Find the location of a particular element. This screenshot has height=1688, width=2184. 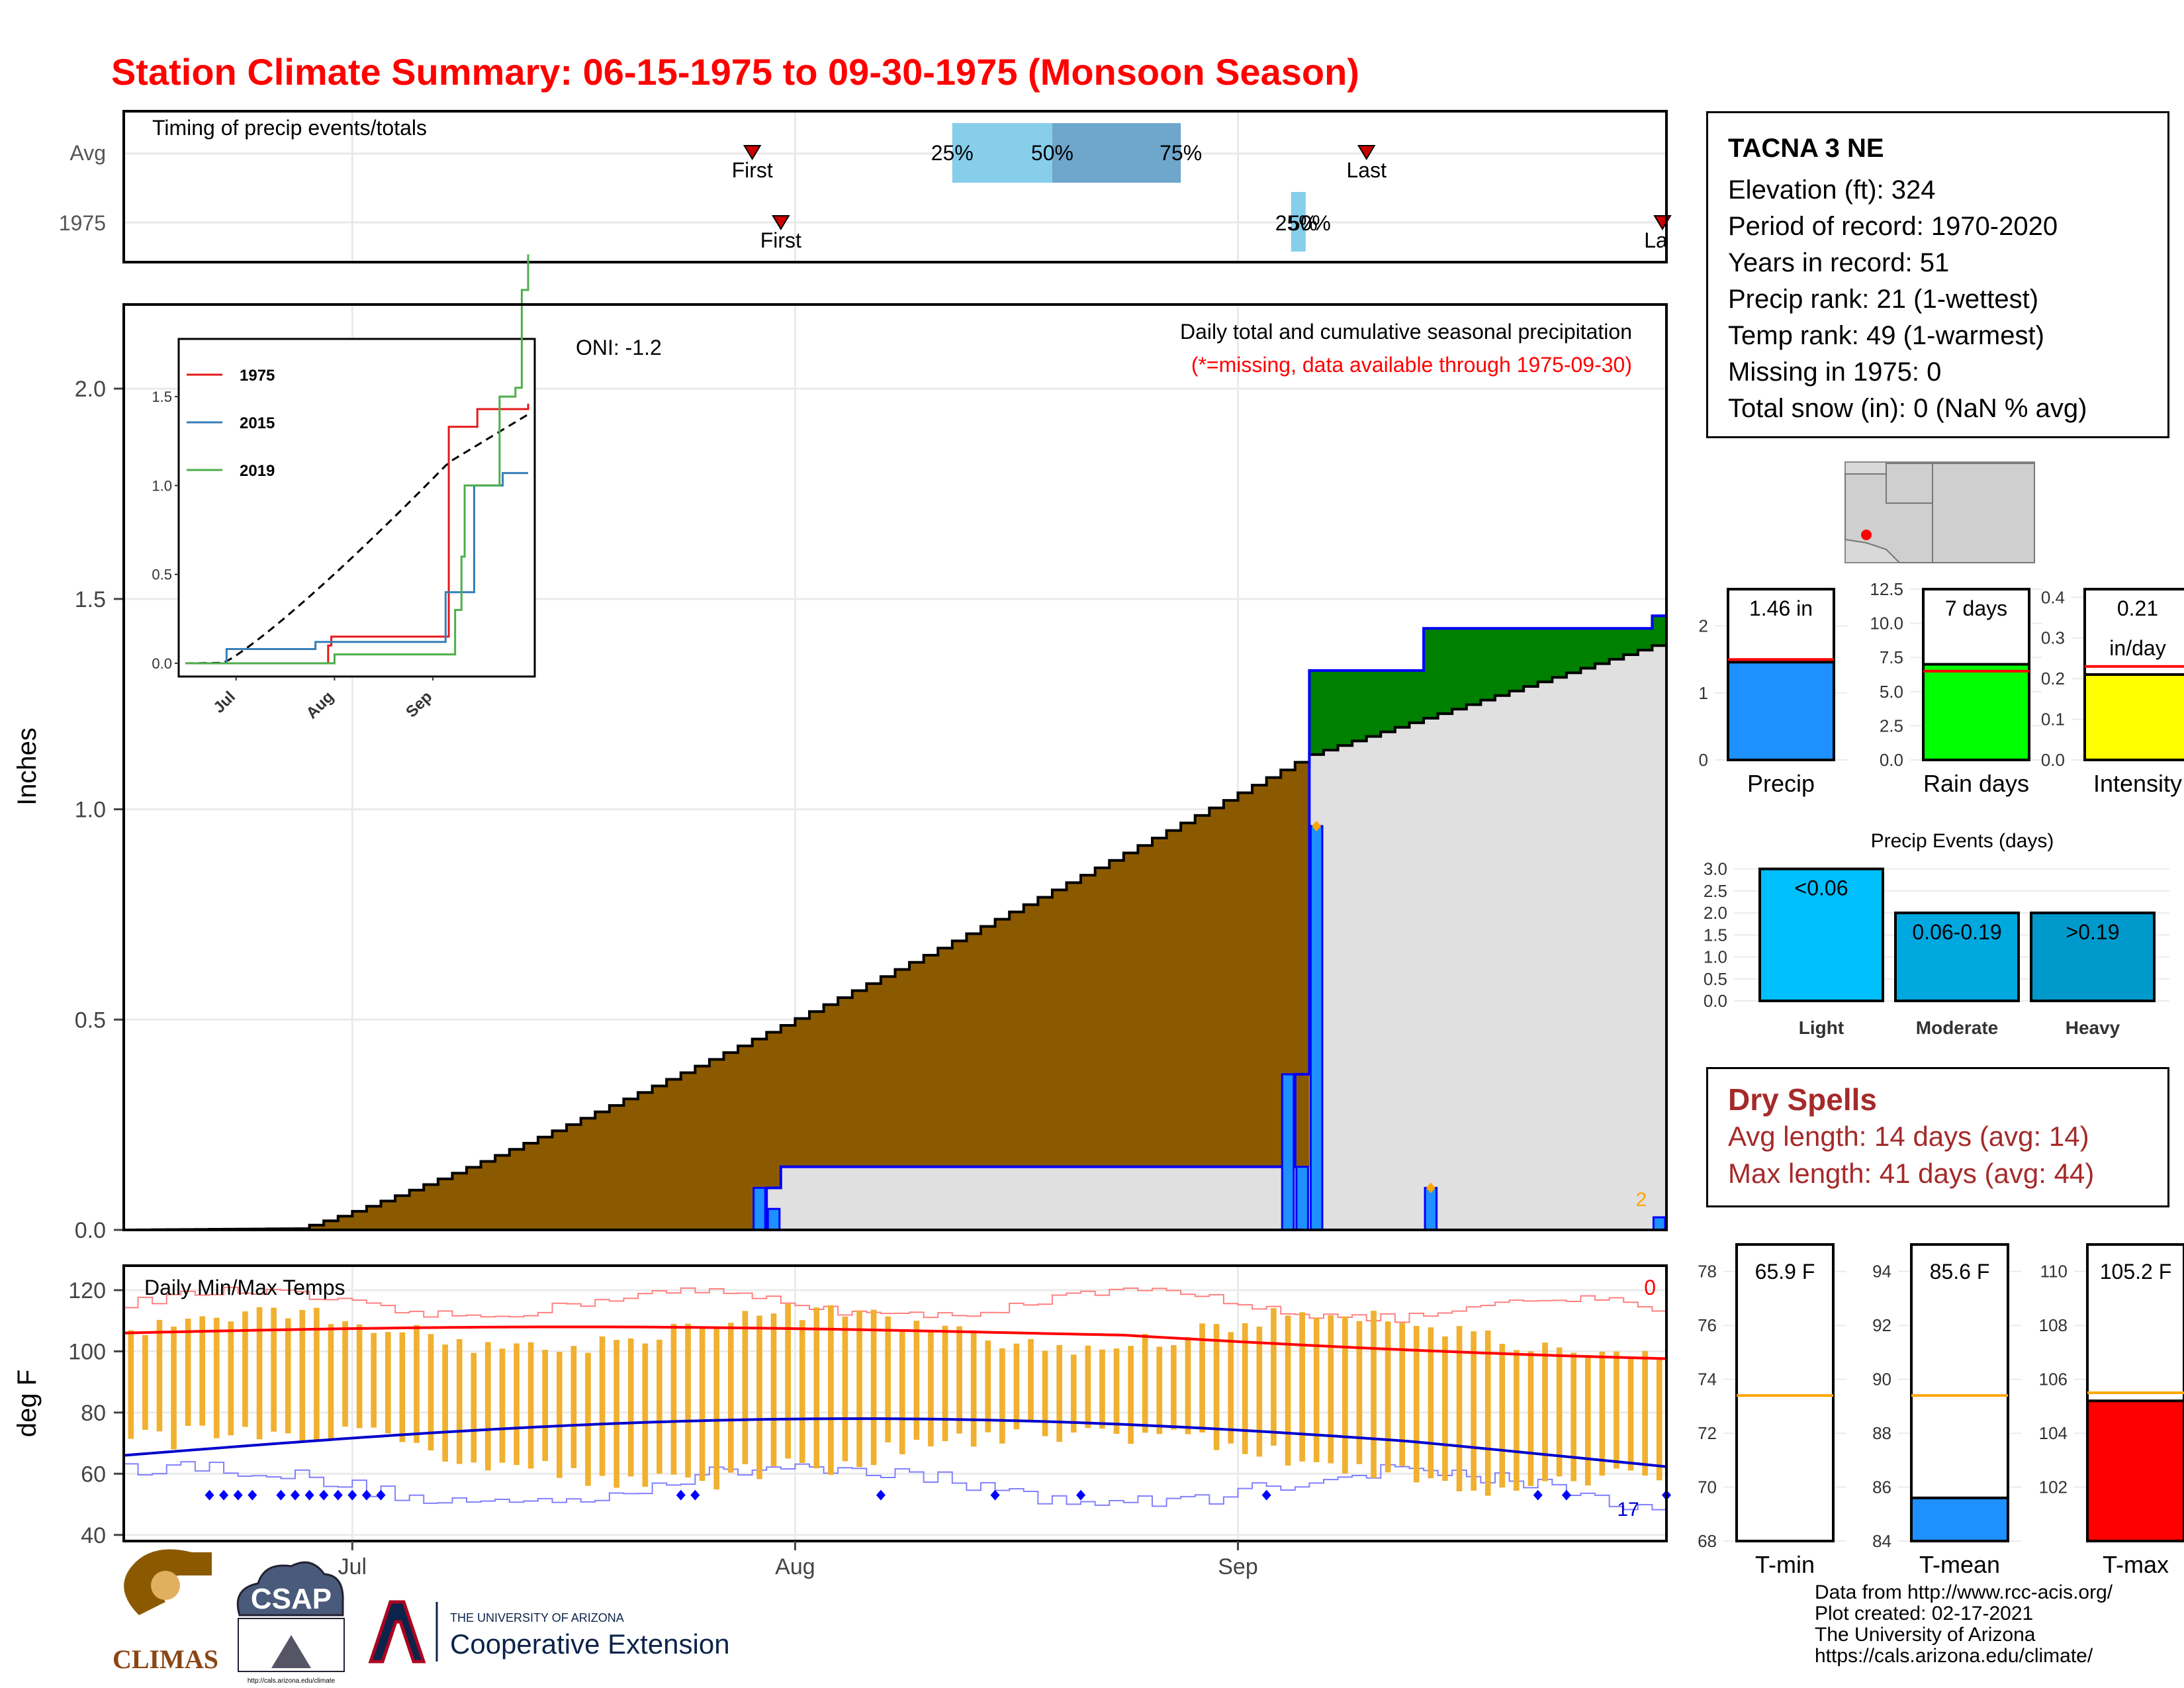

credit-data-source: Data from http://www.rcc-acis.org/ is located at coordinates (1964, 1592).